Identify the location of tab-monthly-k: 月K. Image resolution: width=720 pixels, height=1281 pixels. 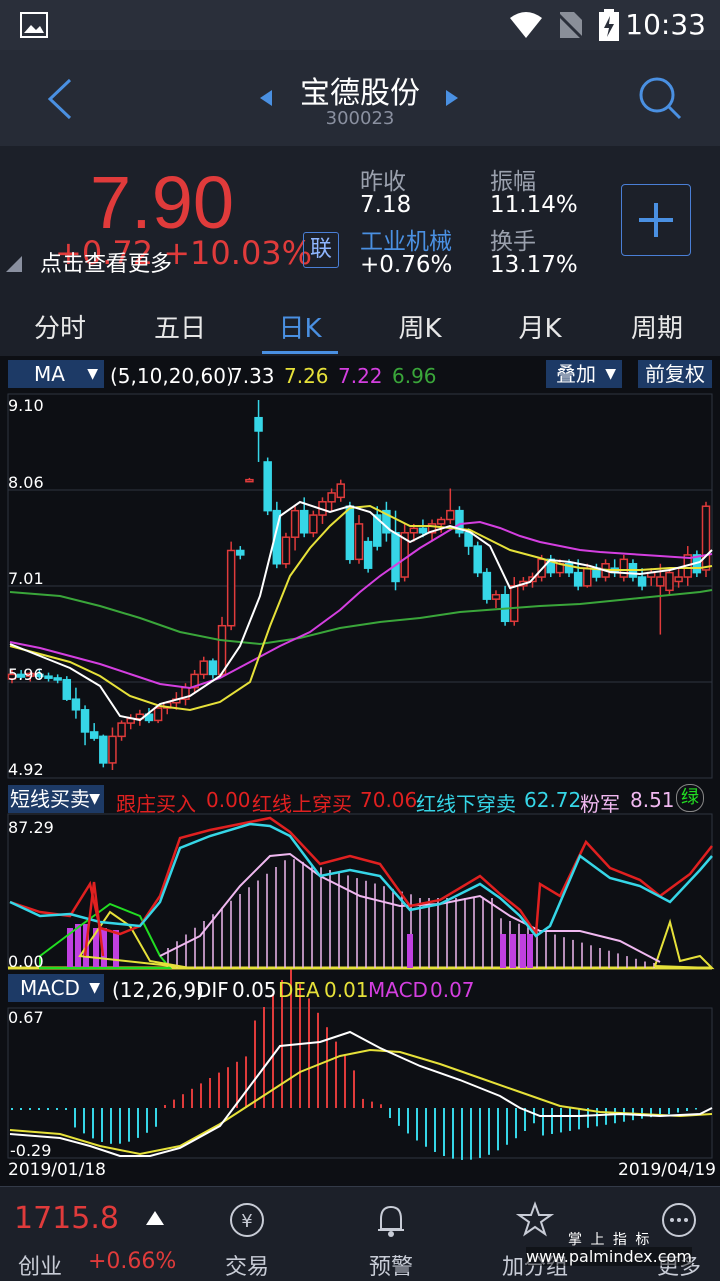
(540, 329).